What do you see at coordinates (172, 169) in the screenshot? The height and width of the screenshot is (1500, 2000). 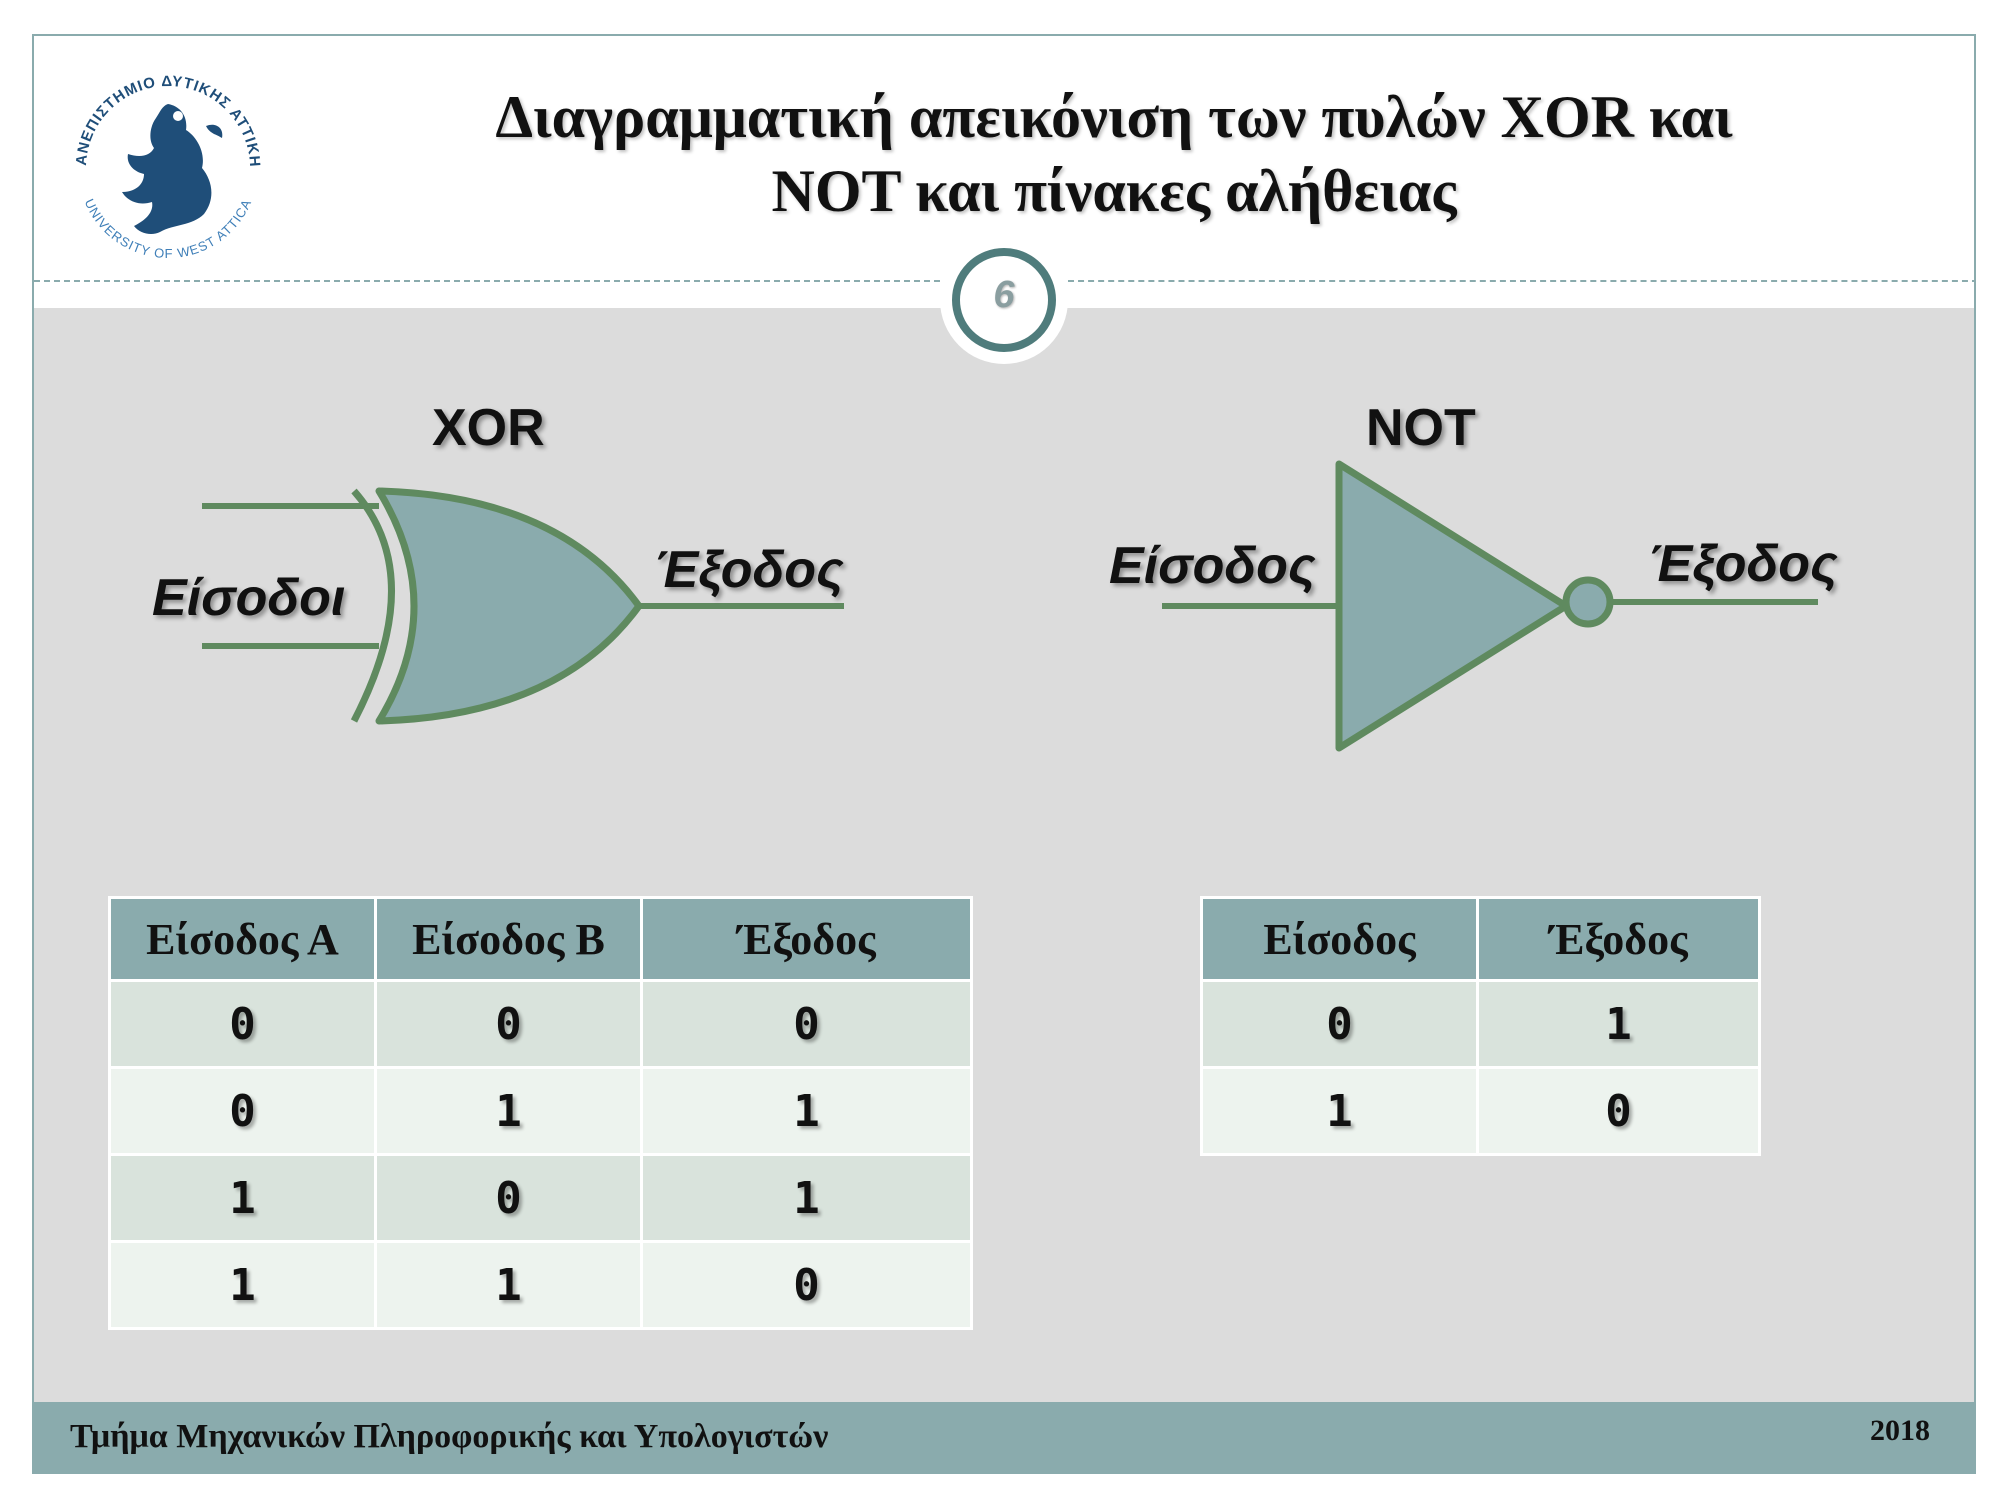 I see `logo-emblem-icon` at bounding box center [172, 169].